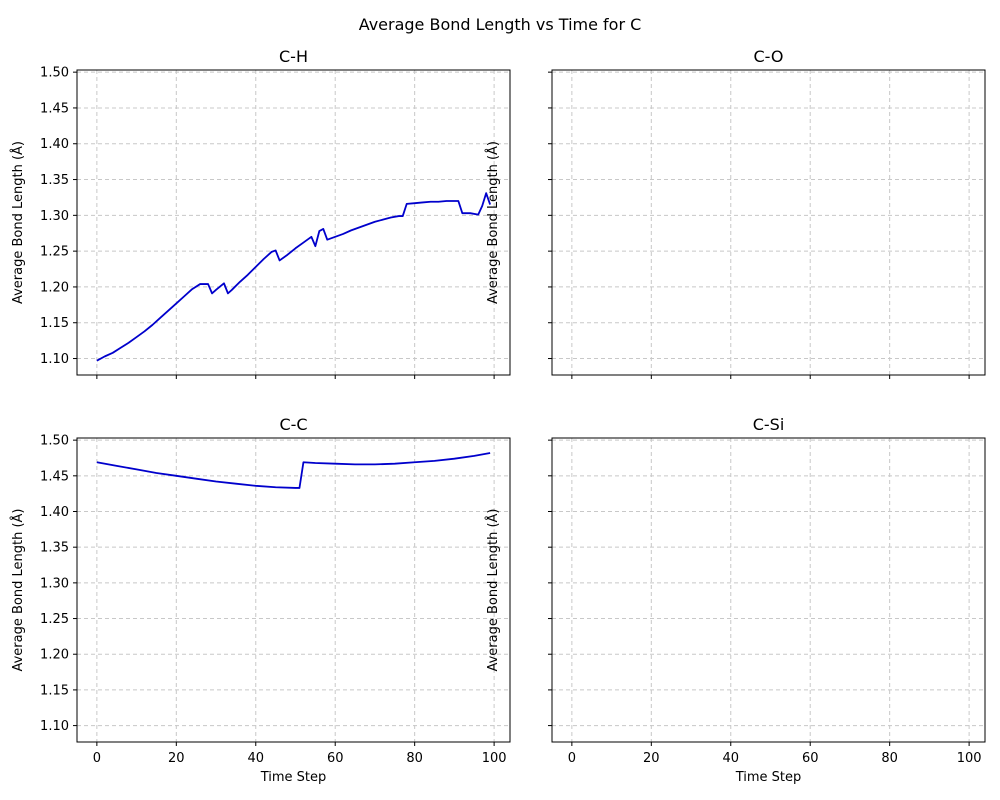 This screenshot has height=800, width=1000. I want to click on figure-suptitle: Average Bond Length vs Time for C, so click(500, 24).